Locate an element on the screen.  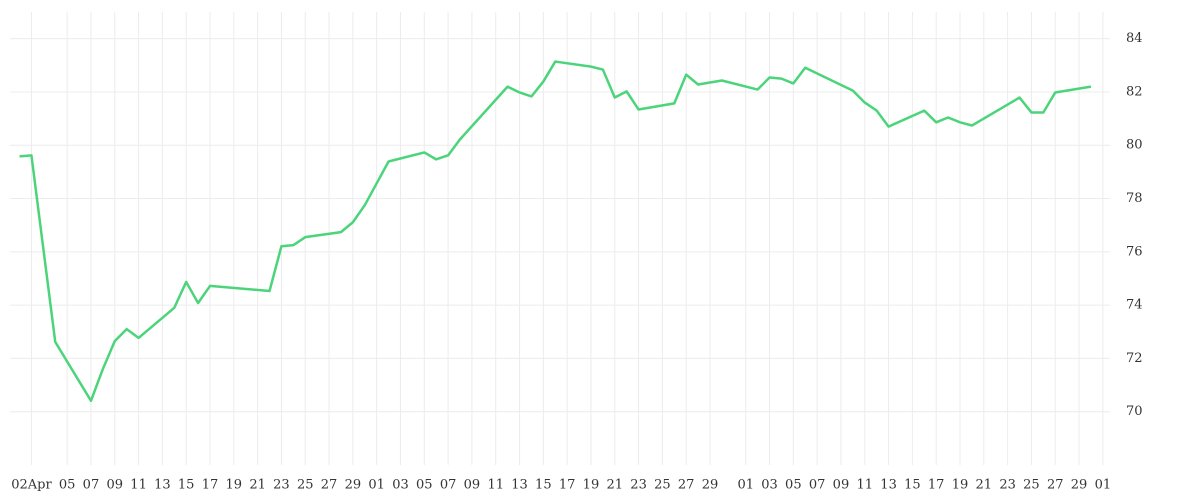
y-tick-label: 82 is located at coordinates (1134, 91).